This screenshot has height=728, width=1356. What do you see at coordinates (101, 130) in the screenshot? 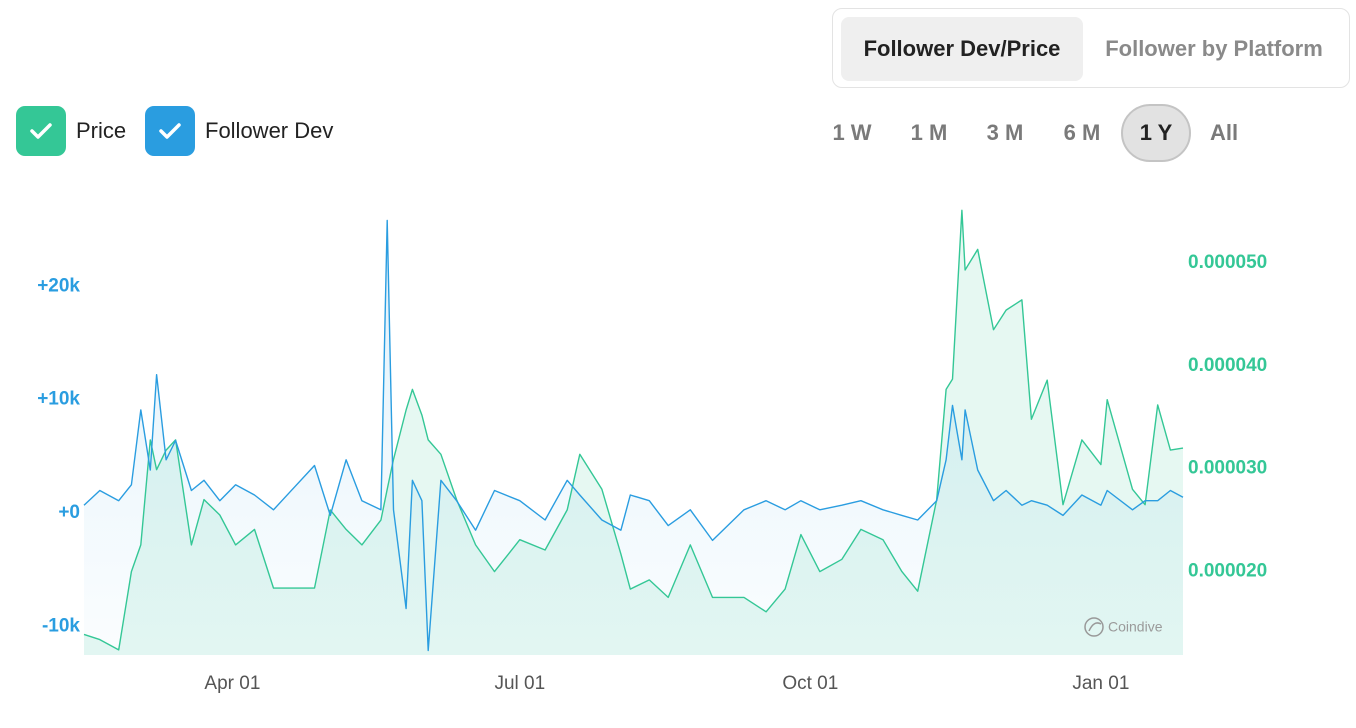
I see `legend-label: Price` at bounding box center [101, 130].